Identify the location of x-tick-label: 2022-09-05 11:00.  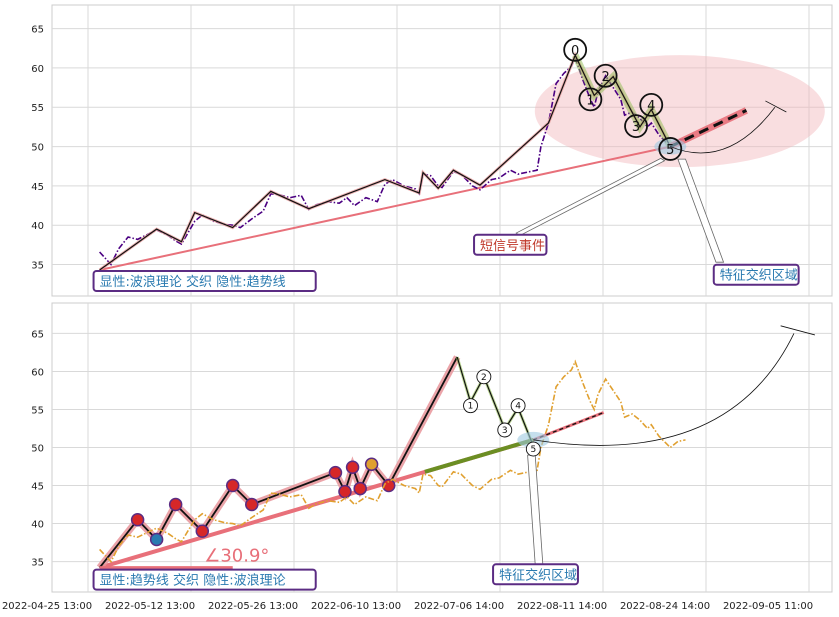
(768, 606).